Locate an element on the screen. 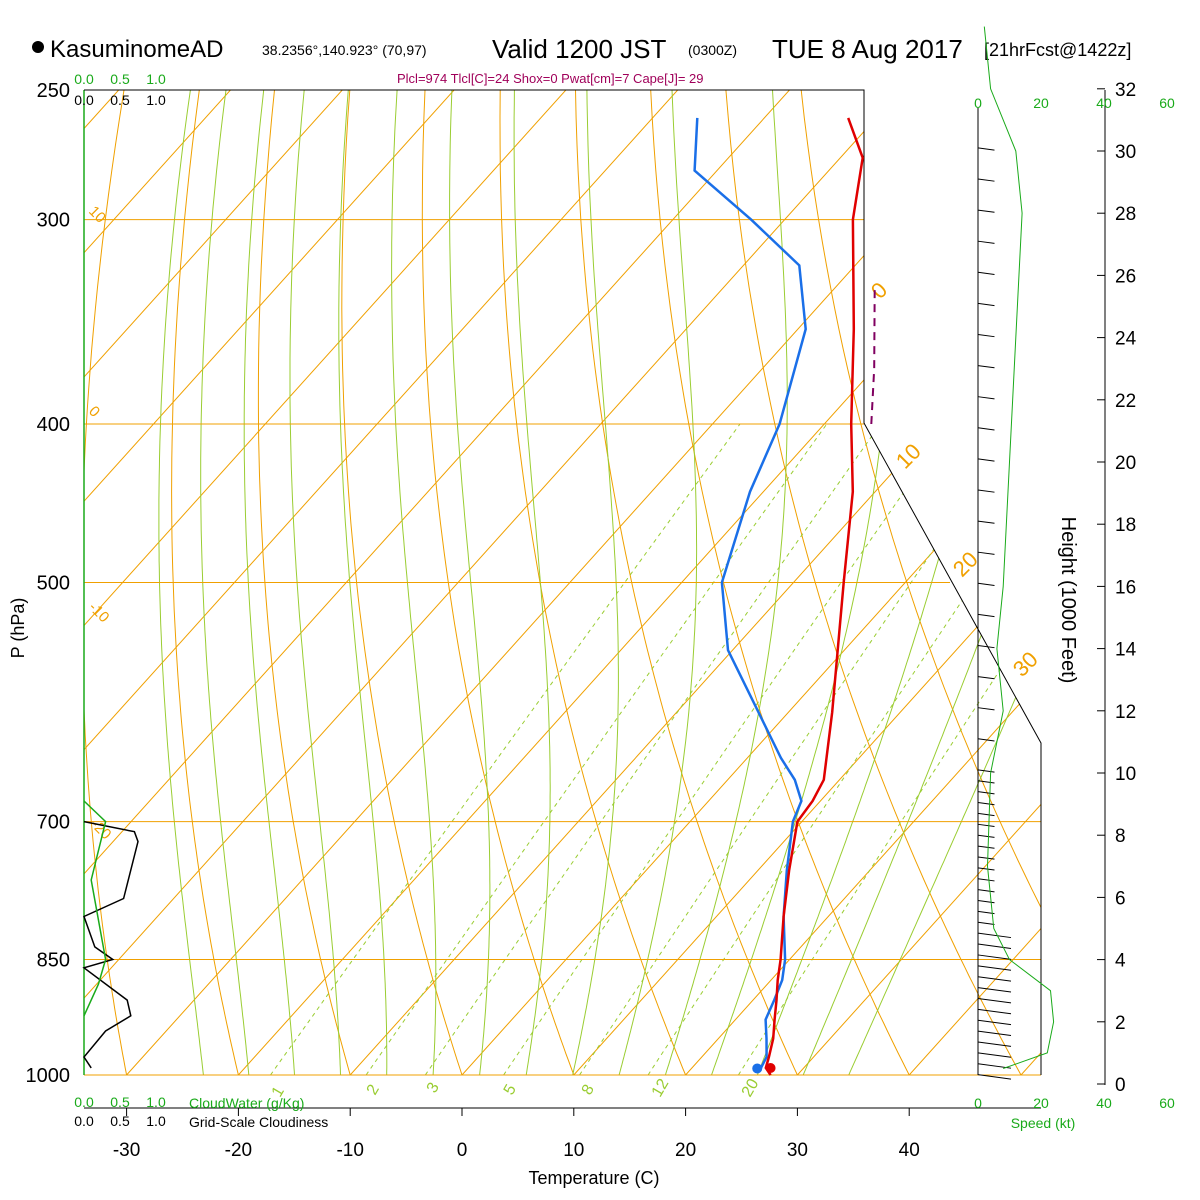 Image resolution: width=1200 pixels, height=1200 pixels. isotherm-label: 10 is located at coordinates (908, 456).